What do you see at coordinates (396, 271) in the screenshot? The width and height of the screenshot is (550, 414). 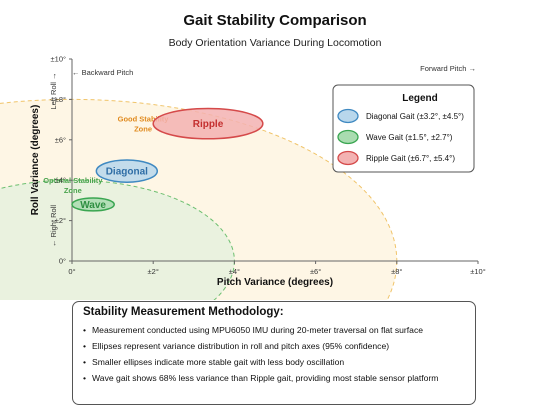 I see `x-tick-label: ±8°` at bounding box center [396, 271].